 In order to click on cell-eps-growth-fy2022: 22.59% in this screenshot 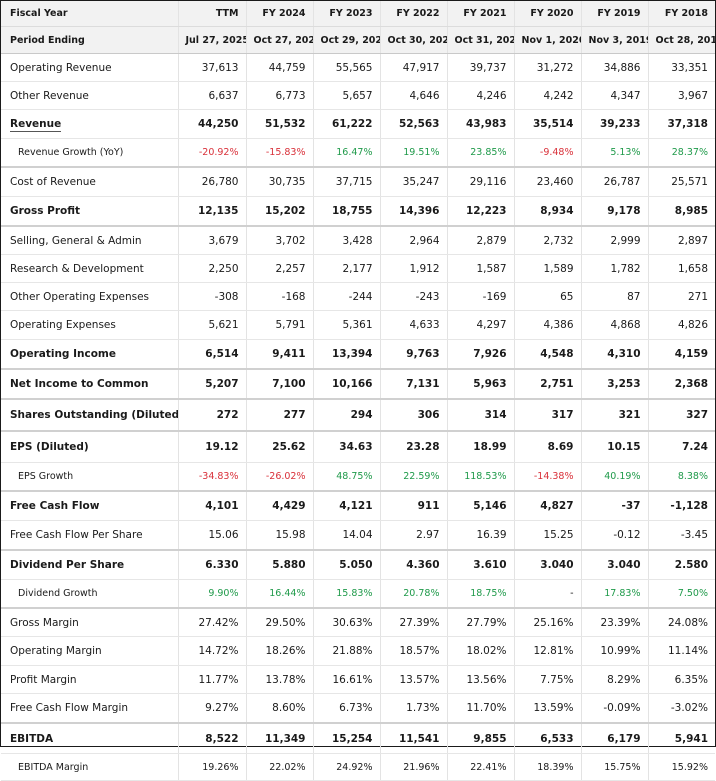, I will do `click(413, 477)`.